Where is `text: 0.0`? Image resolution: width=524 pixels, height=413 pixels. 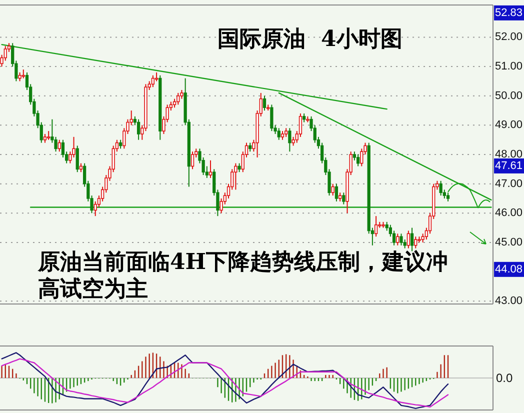 text: 0.0 is located at coordinates (505, 378).